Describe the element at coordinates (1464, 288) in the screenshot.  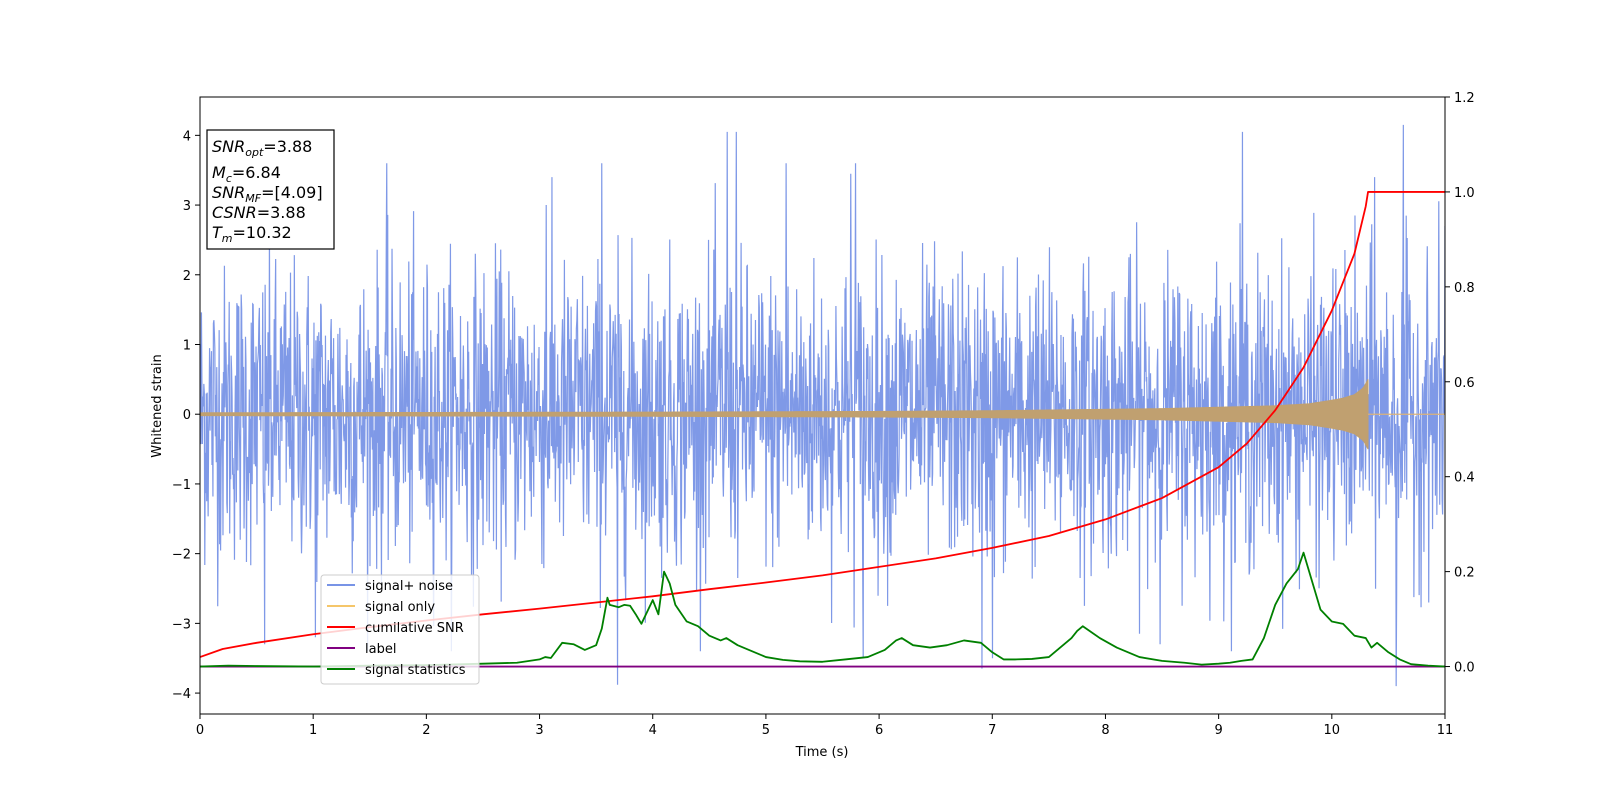
I see `y-right-tick-label: 0.8` at that location.